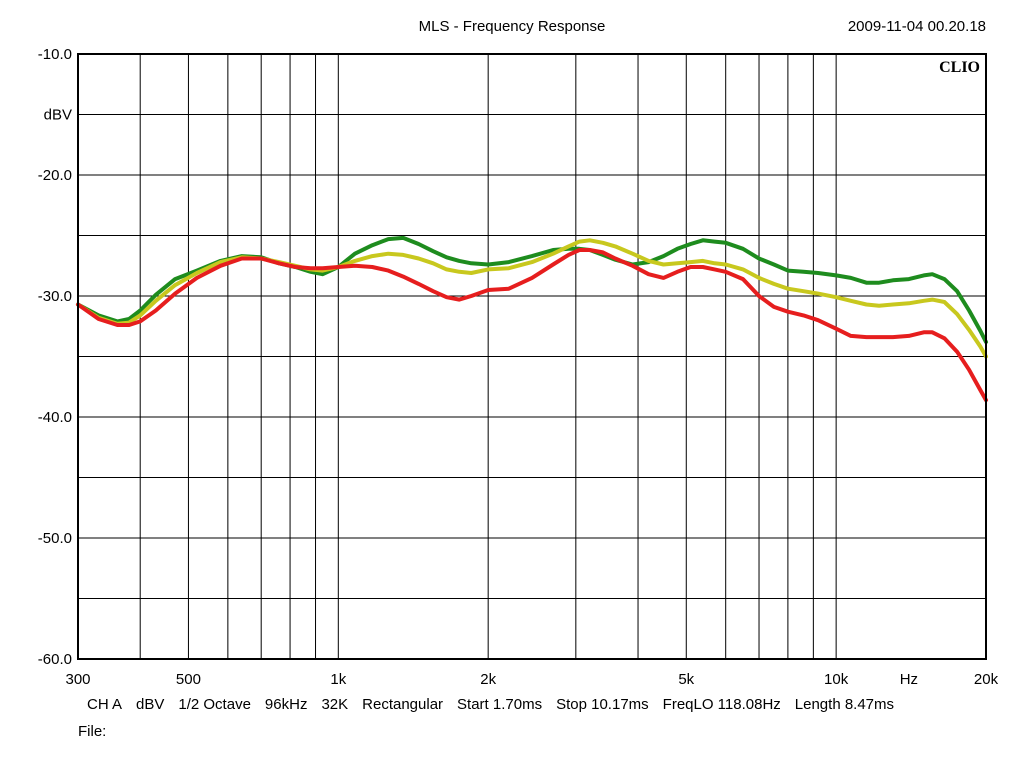  I want to click on x-tick-label: 5k, so click(686, 679).